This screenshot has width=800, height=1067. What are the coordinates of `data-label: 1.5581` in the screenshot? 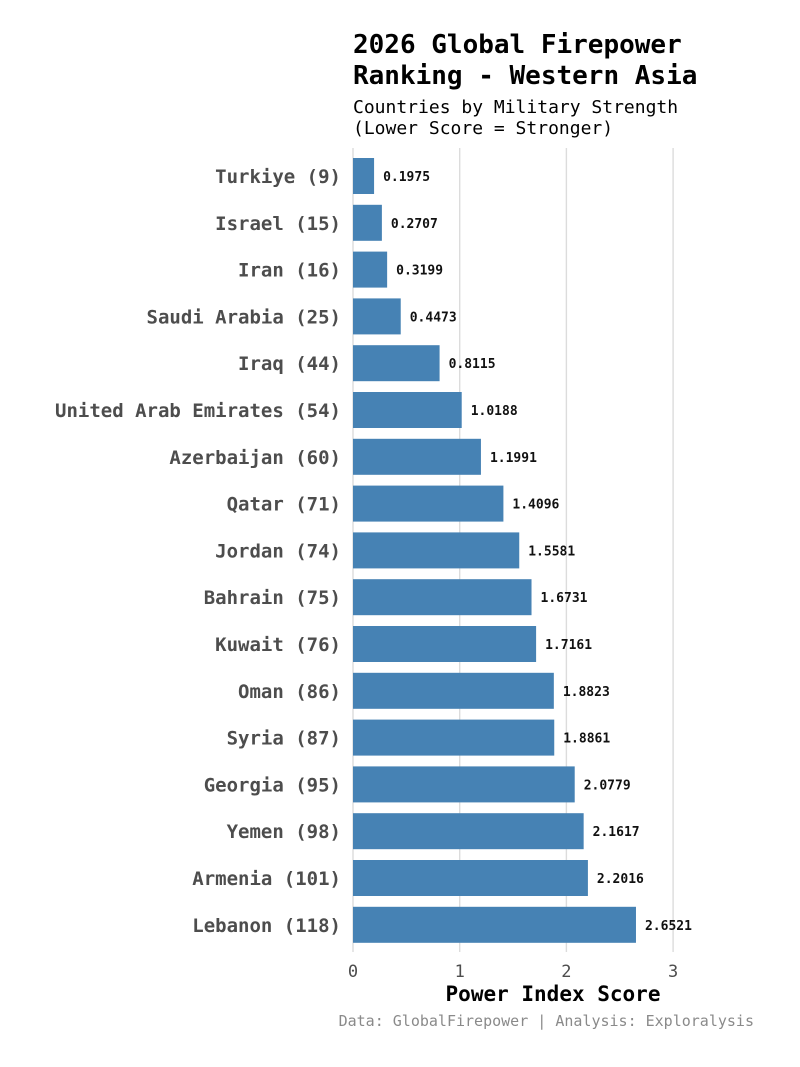 It's located at (551, 551).